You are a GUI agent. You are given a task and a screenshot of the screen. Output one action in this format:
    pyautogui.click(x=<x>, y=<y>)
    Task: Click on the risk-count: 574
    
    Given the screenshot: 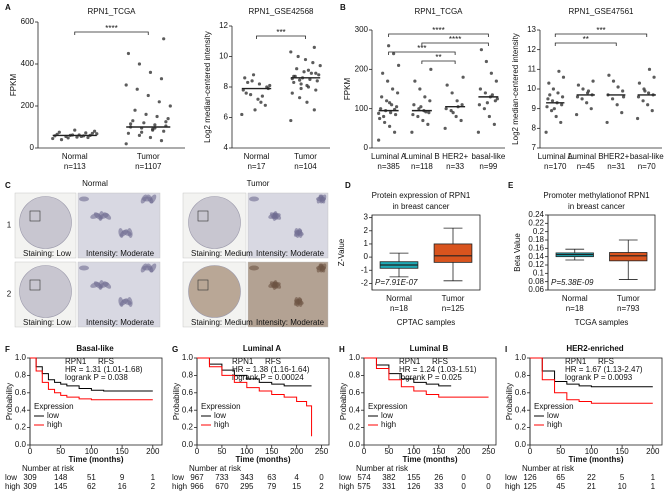 What is the action you would take?
    pyautogui.click(x=364, y=477)
    